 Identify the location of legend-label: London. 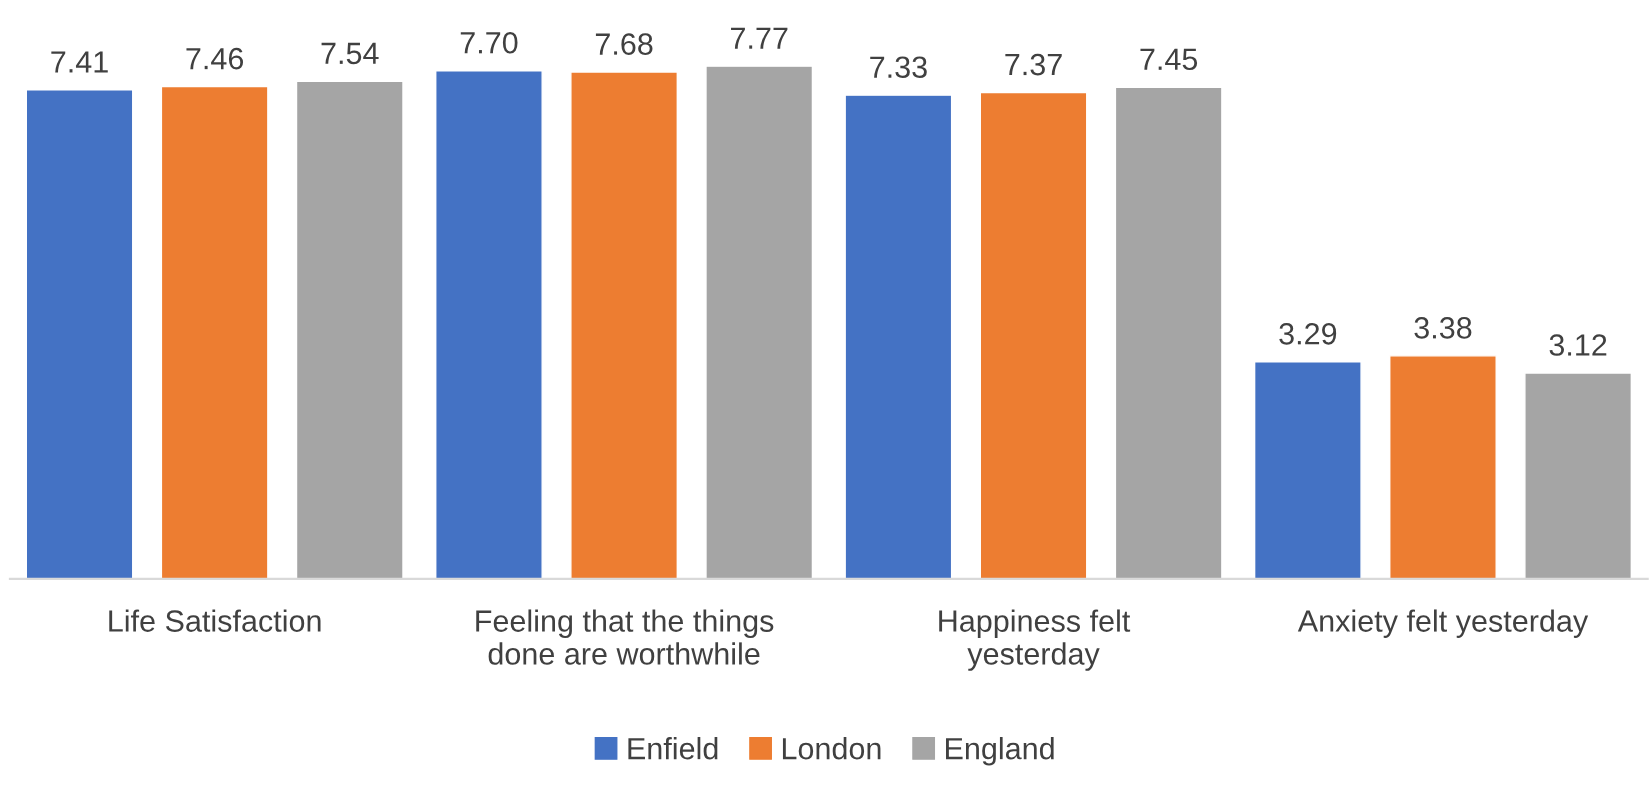
(831, 748).